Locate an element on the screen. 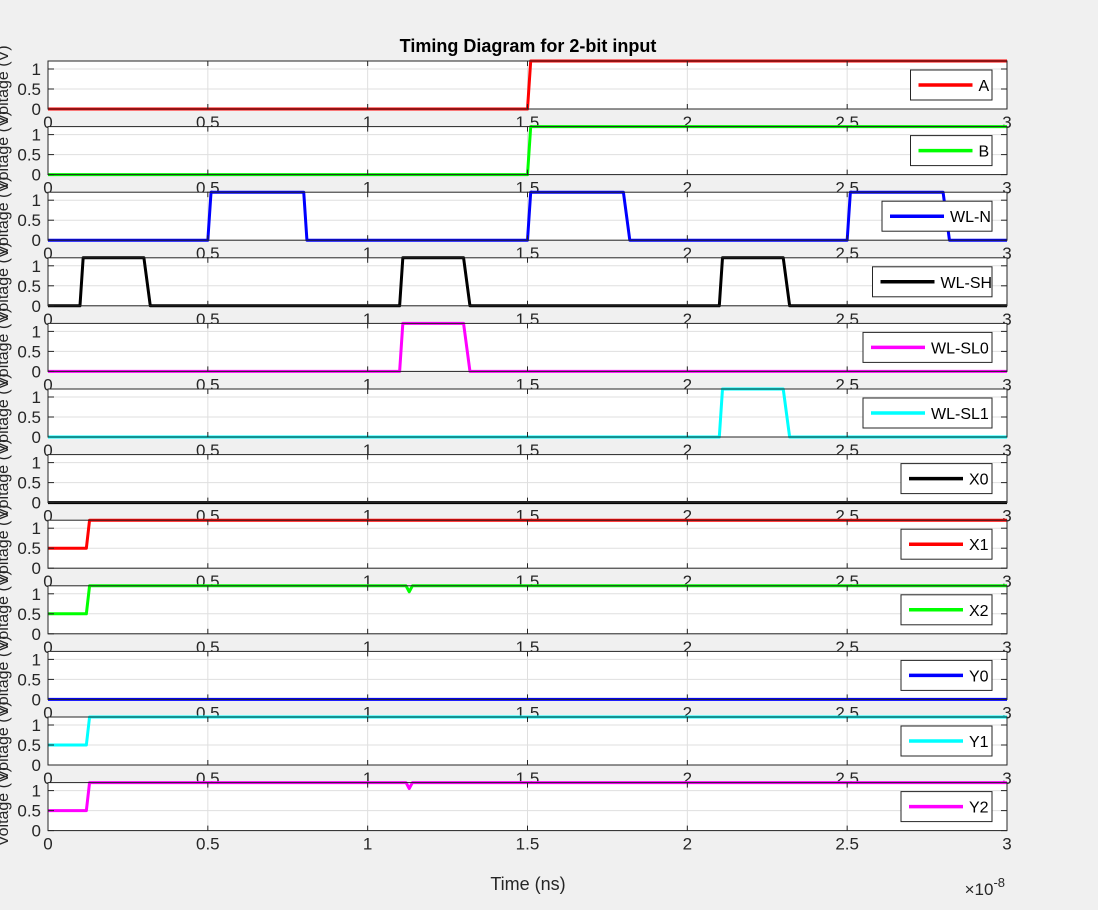 Image resolution: width=1098 pixels, height=910 pixels. legend-wl-n: WL-N is located at coordinates (937, 216).